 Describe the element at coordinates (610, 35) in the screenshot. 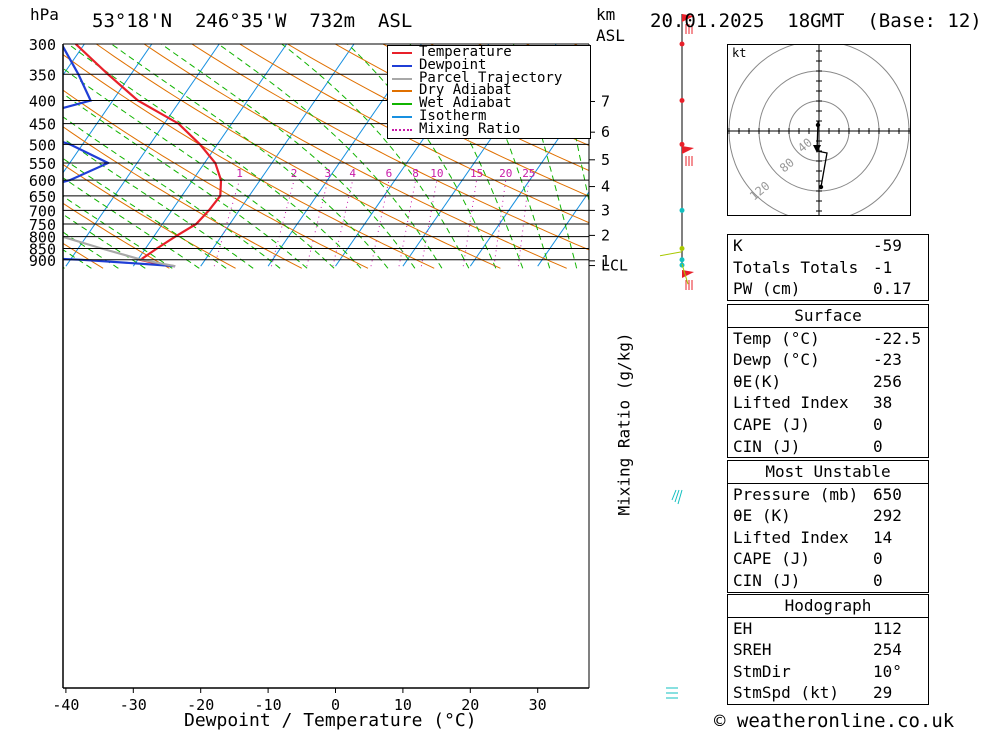

I see `asl-axis-label: ASL` at that location.